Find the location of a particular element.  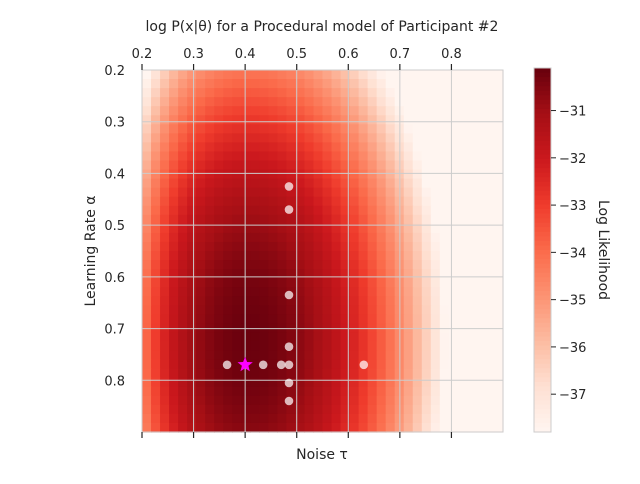

y-axis-label: Learning Rate α is located at coordinates (91, 250).